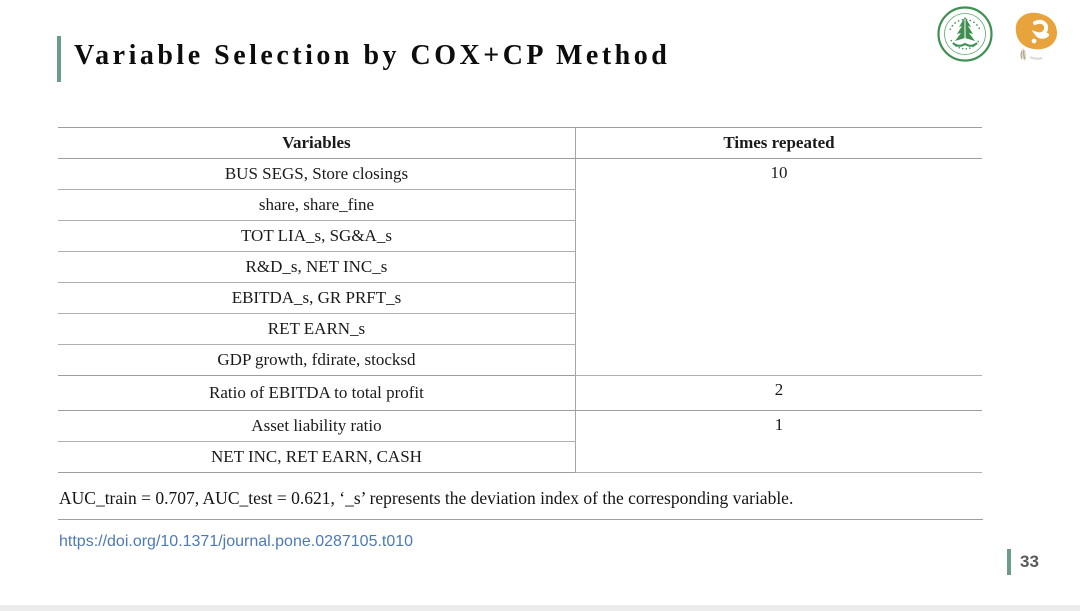 Image resolution: width=1080 pixels, height=611 pixels. Describe the element at coordinates (317, 393) in the screenshot. I see `variable-cell: Ratio of EBITDA to total profit` at that location.